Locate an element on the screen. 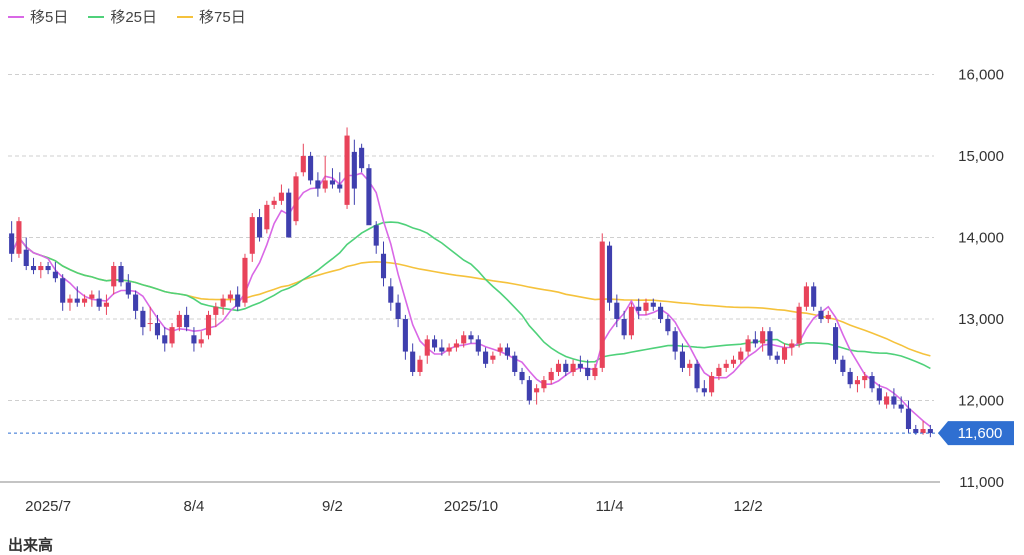 The image size is (1024, 555). legend-swatch-ma5 is located at coordinates (16, 16).